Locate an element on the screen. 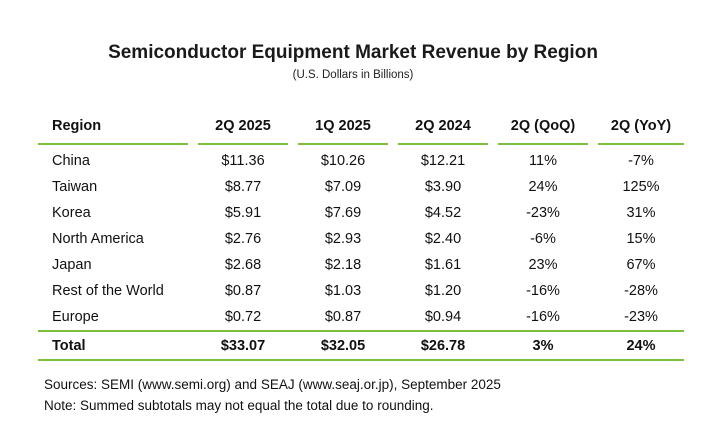 The height and width of the screenshot is (435, 706). table-row: North America $2.76 $2.93 $2.40 -6% 15% is located at coordinates (361, 239).